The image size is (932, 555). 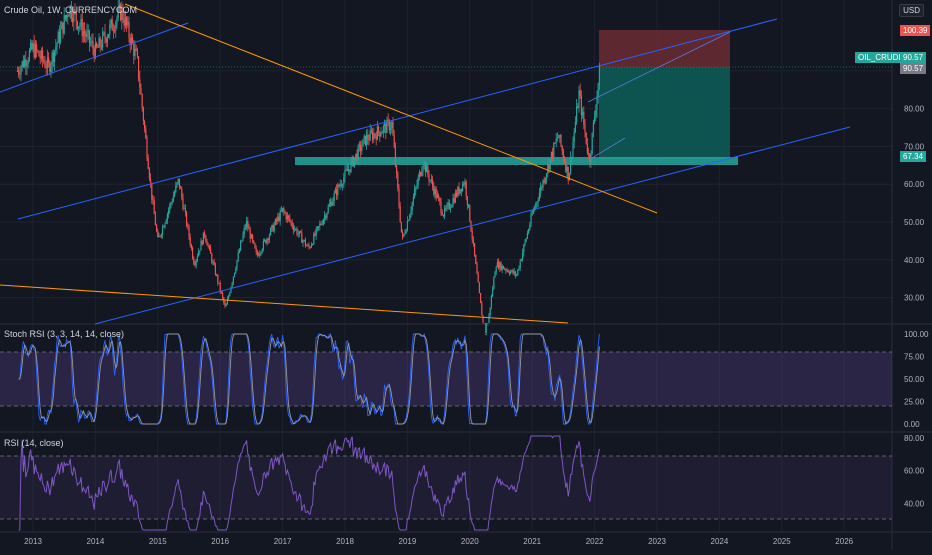 What do you see at coordinates (911, 10) in the screenshot?
I see `currency-badge: USD` at bounding box center [911, 10].